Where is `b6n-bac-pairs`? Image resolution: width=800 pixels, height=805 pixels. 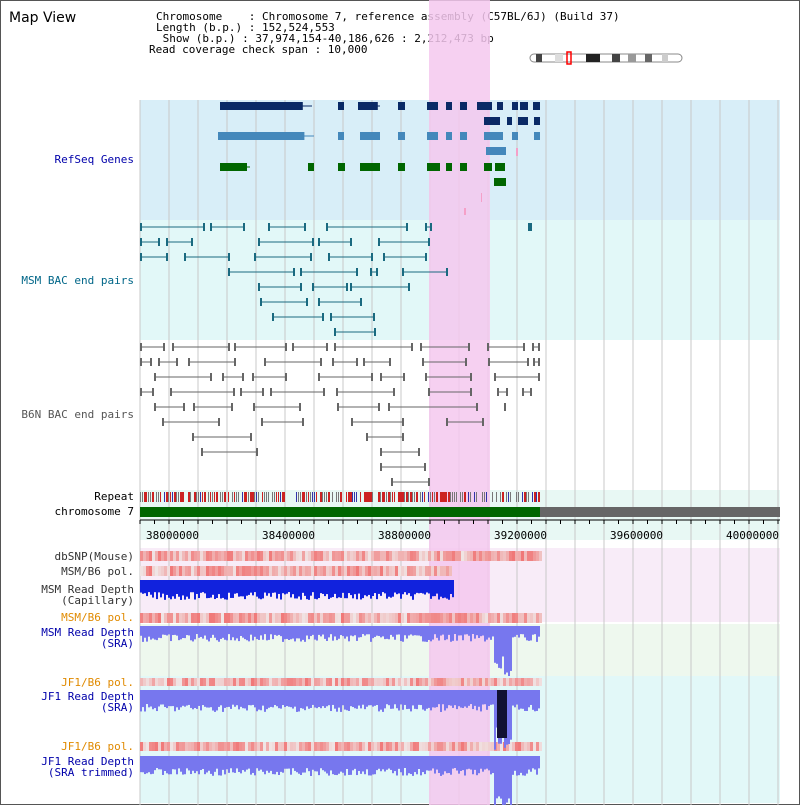
b6n-bac-pairs is located at coordinates (340, 414).